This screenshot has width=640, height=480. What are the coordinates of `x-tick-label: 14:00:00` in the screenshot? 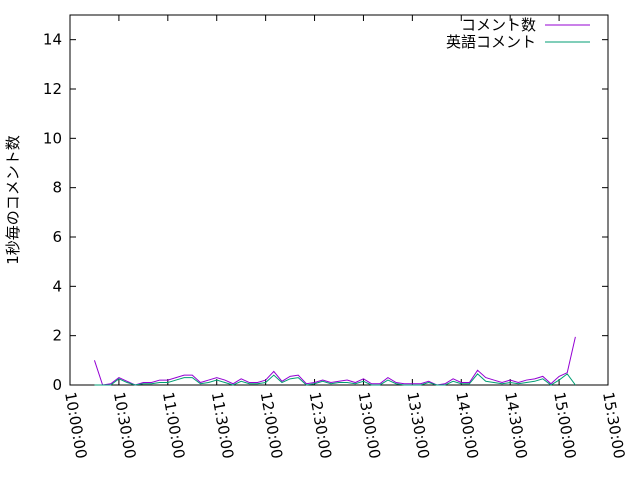 It's located at (466, 425).